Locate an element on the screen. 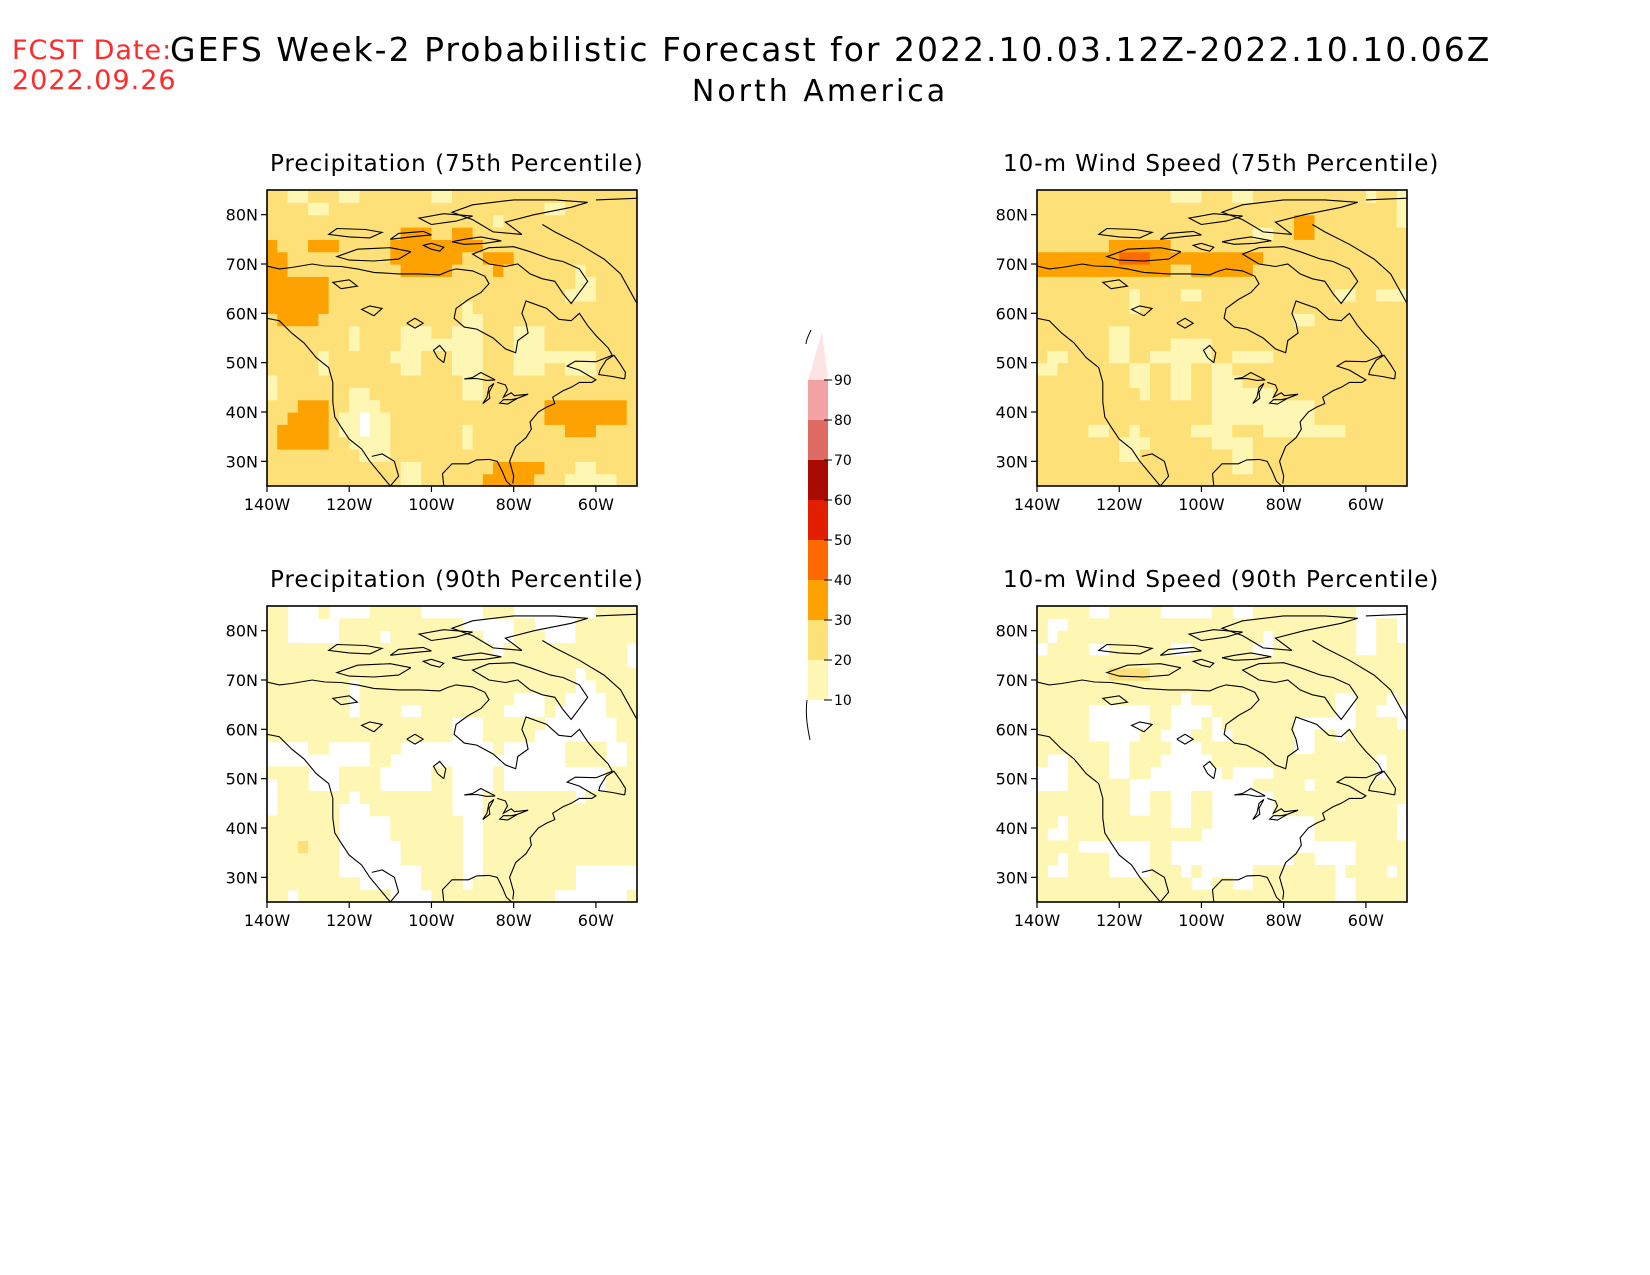 The image size is (1650, 1275). map-precip-75: 80N 70N 60N 50N 40N 30N 140W 120W 100W 80W 60W is located at coordinates (432, 351).